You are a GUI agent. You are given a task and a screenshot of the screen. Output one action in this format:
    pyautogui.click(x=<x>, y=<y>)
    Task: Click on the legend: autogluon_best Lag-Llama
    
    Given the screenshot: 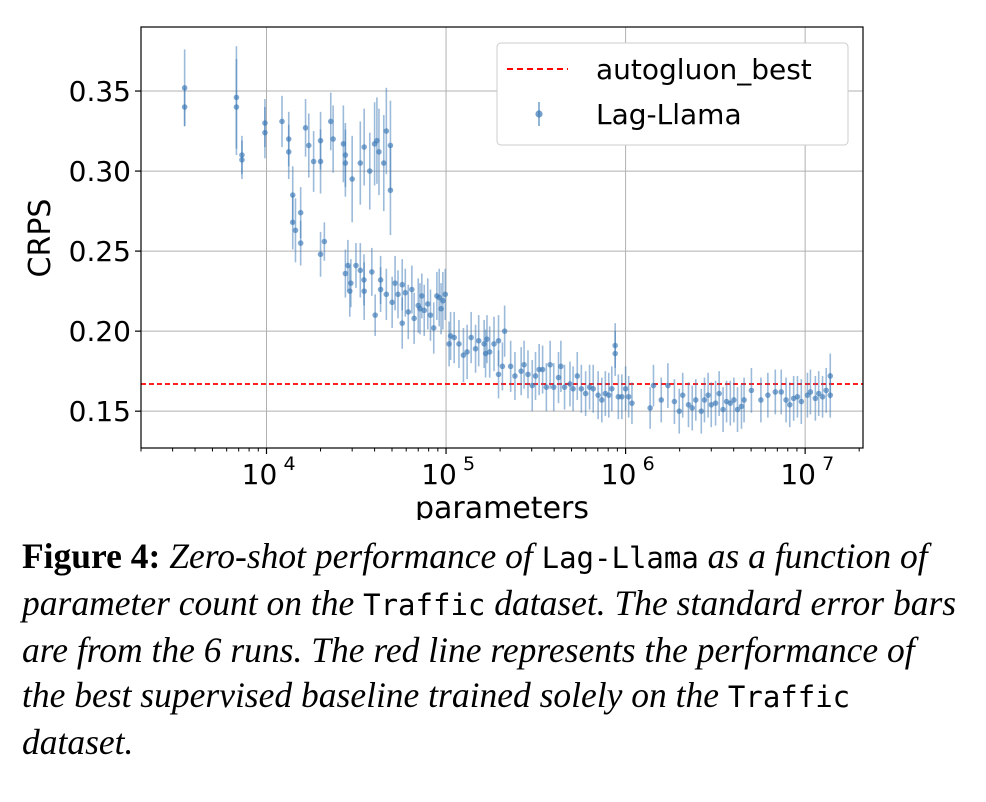 What is the action you would take?
    pyautogui.click(x=672, y=94)
    